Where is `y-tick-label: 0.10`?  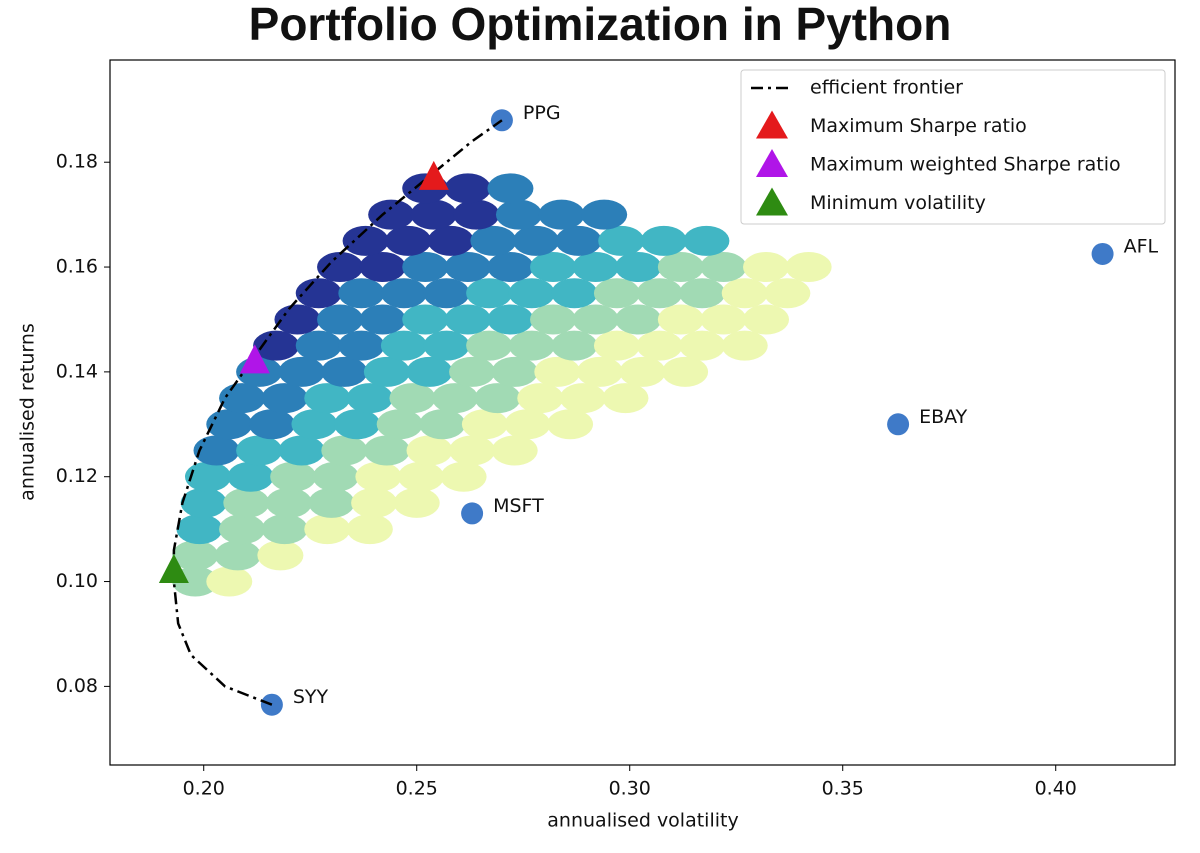
y-tick-label: 0.10 is located at coordinates (77, 581).